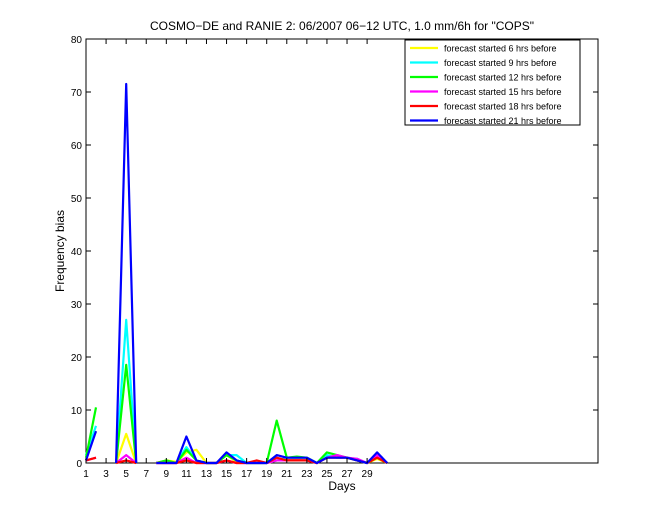 The width and height of the screenshot is (660, 525). Describe the element at coordinates (79, 464) in the screenshot. I see `y-tick-label: 0` at that location.